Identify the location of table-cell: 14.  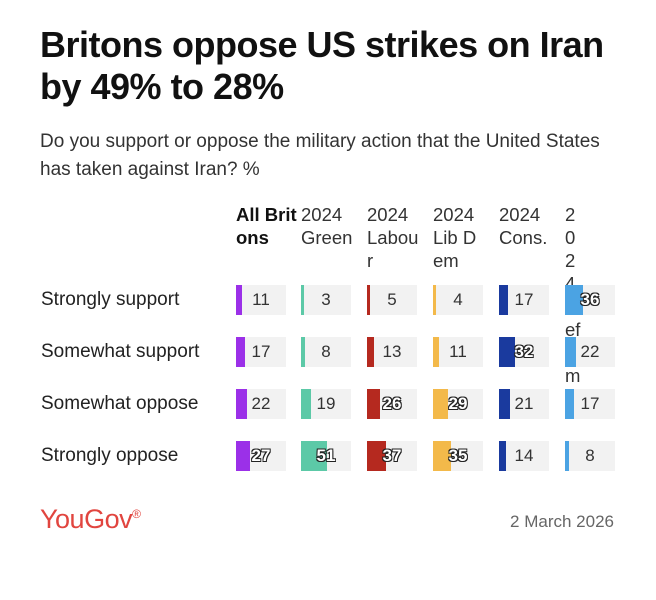
(524, 456).